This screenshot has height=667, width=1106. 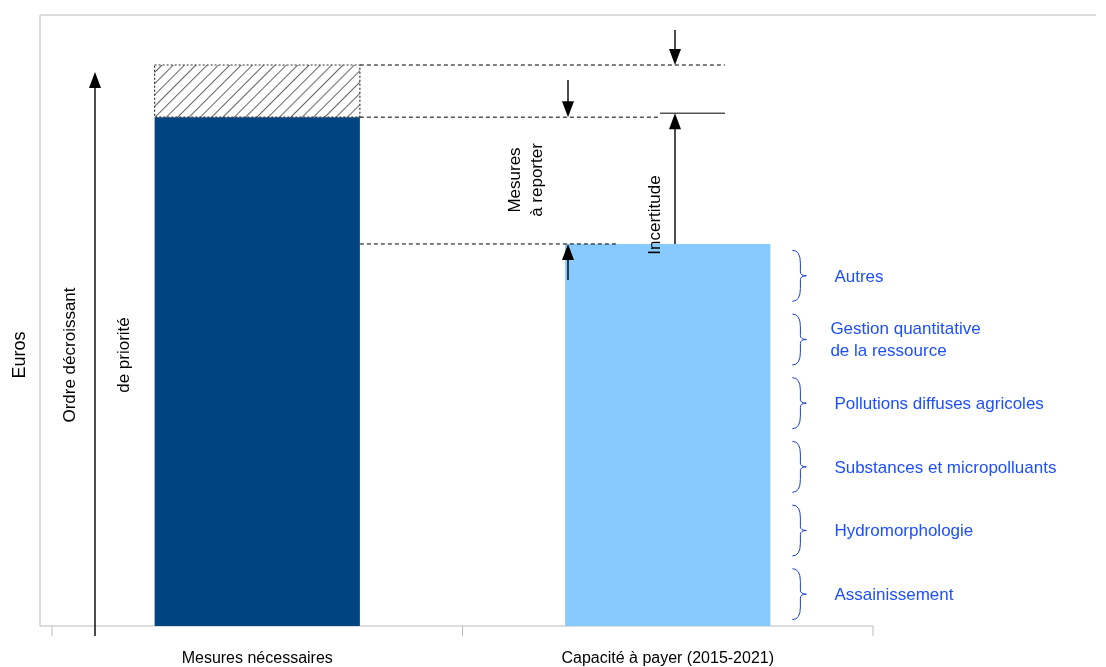 I want to click on annotation: Gestion quantitative de la ressource, so click(x=905, y=340).